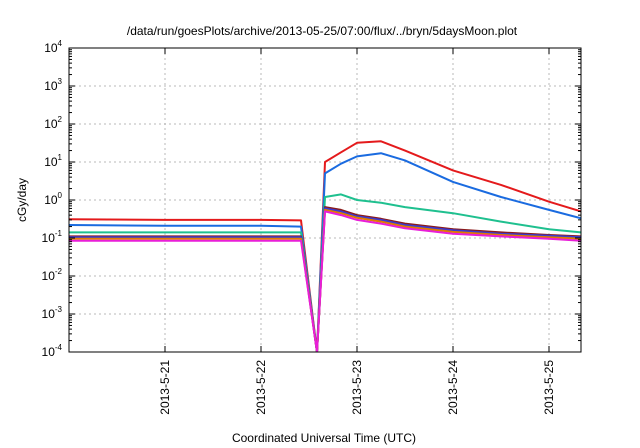  What do you see at coordinates (52, 351) in the screenshot?
I see `y-tick-label: 10⁻⁴` at bounding box center [52, 351].